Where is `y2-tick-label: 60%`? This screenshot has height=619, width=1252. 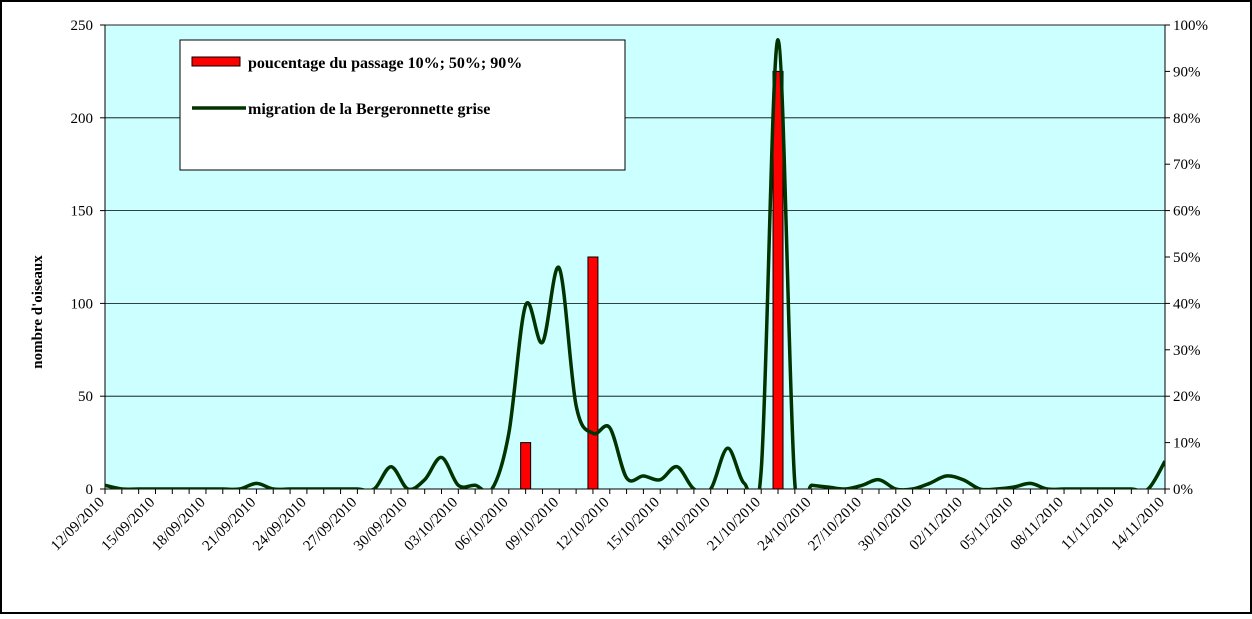 y2-tick-label: 60% is located at coordinates (1187, 212).